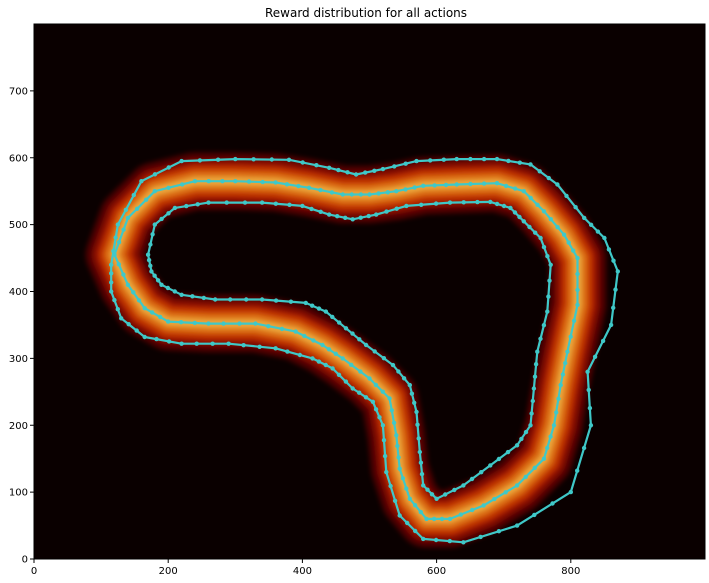 The height and width of the screenshot is (583, 709). What do you see at coordinates (366, 13) in the screenshot?
I see `chart-title: Reward distribution for all actions` at bounding box center [366, 13].